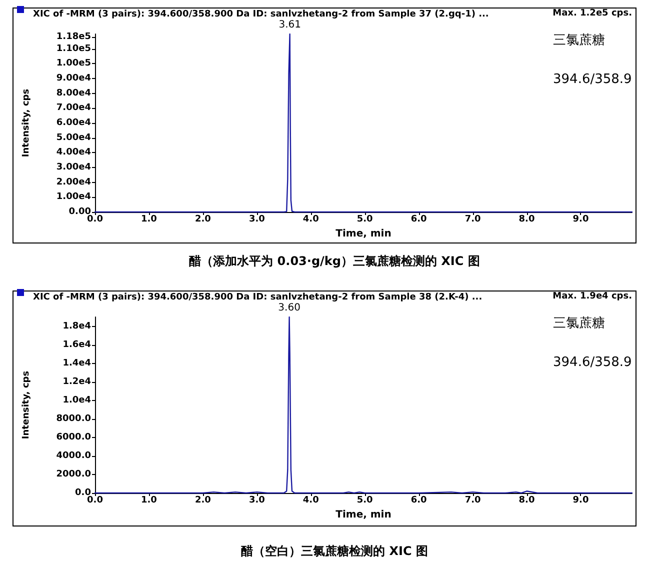  I want to click on y-tick-label: 8.00e4, so click(73, 93).